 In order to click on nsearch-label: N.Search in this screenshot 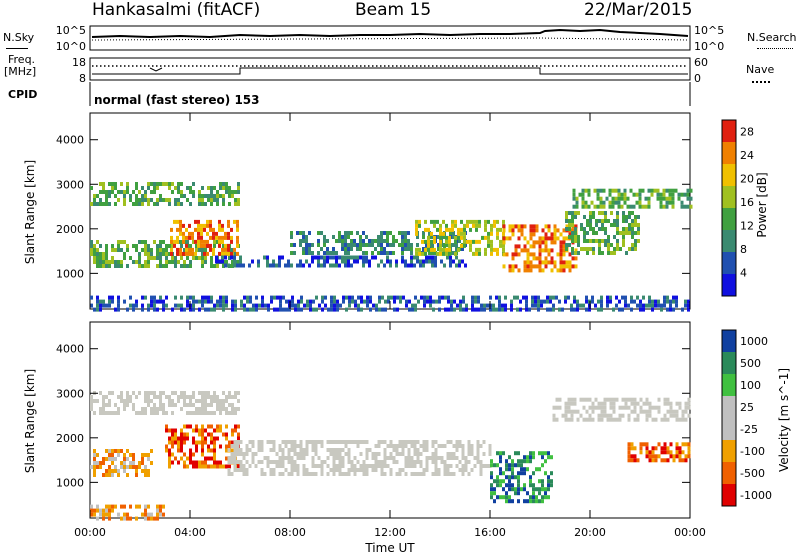, I will do `click(772, 37)`.